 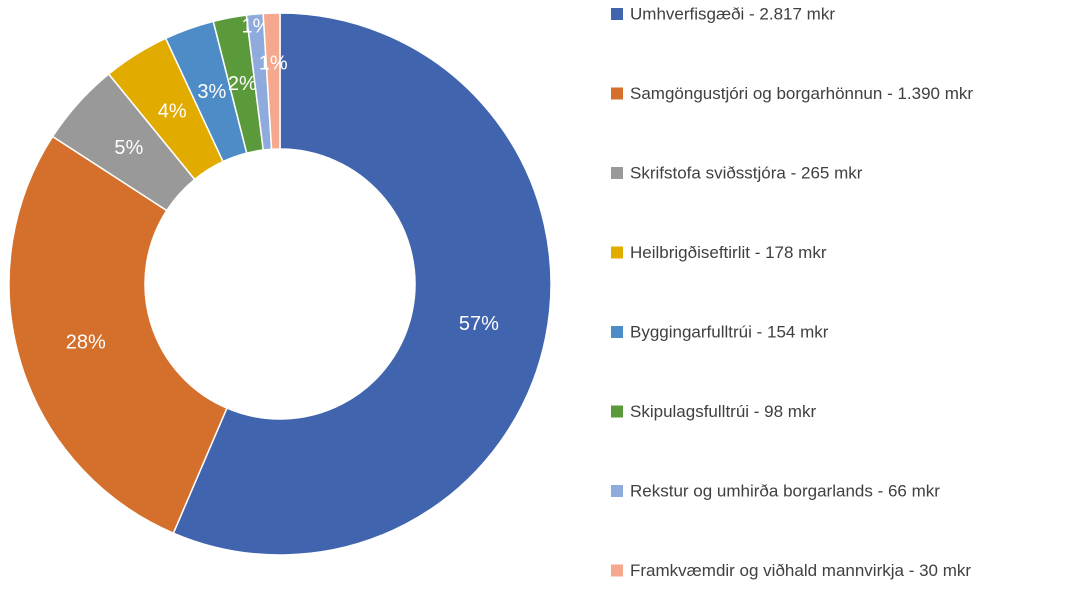 What do you see at coordinates (732, 13) in the screenshot?
I see `legend-label: Umhverfisgæði - 2.817 mkr` at bounding box center [732, 13].